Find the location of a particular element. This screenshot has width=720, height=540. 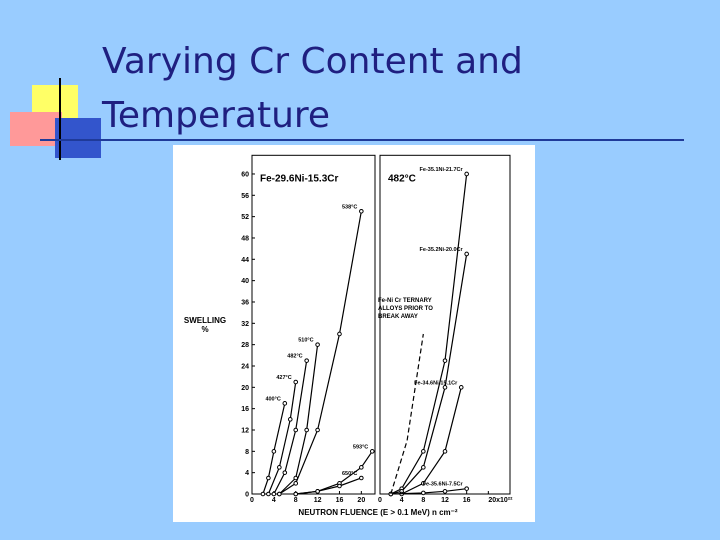

y-tick-label: 32 is located at coordinates (245, 324).